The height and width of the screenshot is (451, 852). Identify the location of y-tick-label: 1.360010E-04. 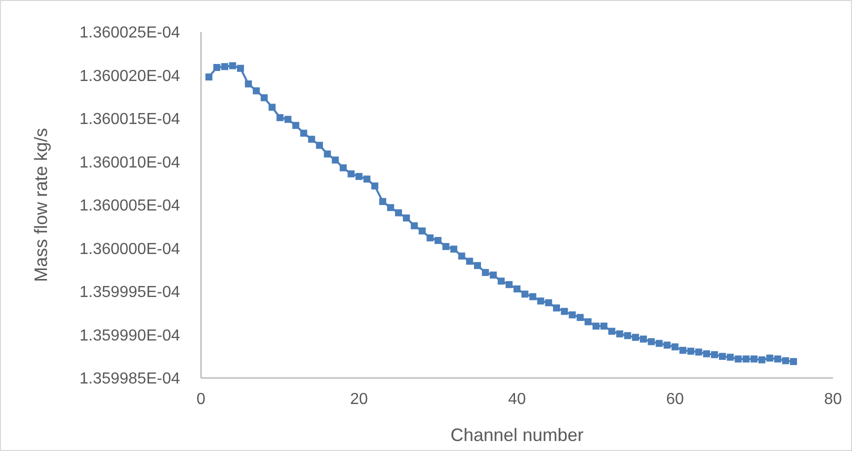
(129, 163).